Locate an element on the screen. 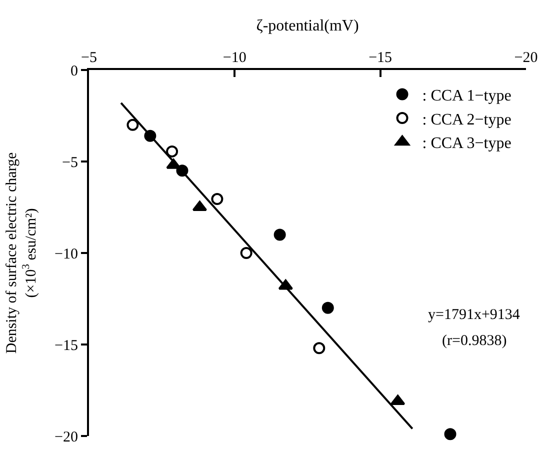 This screenshot has height=455, width=548. x-tick-label: −20 is located at coordinates (526, 58).